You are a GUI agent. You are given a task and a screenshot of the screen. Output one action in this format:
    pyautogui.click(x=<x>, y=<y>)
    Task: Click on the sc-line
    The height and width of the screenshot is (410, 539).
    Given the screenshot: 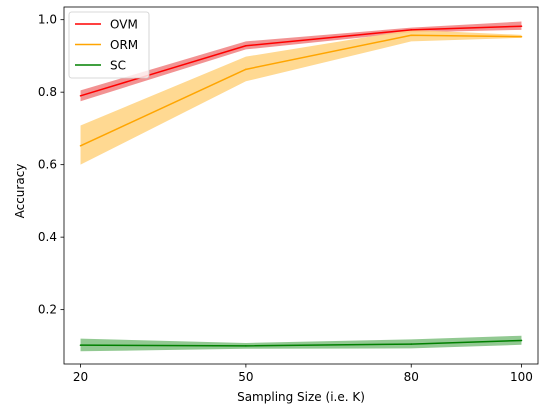 What is the action you would take?
    pyautogui.click(x=301, y=343)
    